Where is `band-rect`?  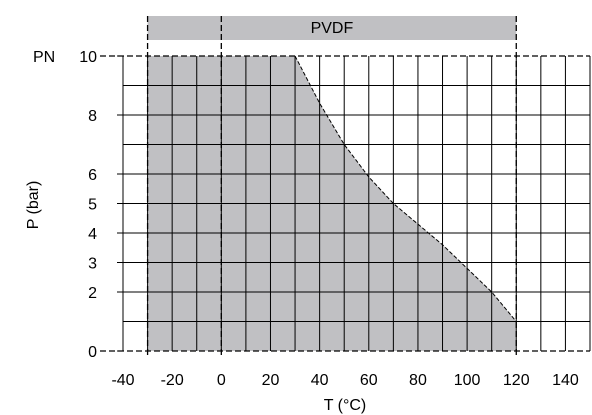
band-rect is located at coordinates (332, 28).